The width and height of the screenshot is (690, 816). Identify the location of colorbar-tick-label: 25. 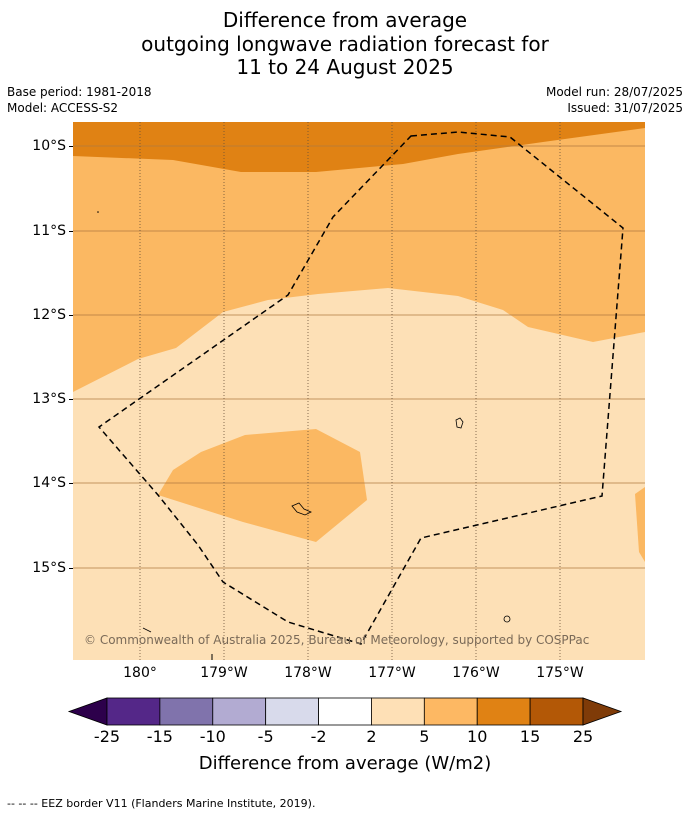
(583, 736).